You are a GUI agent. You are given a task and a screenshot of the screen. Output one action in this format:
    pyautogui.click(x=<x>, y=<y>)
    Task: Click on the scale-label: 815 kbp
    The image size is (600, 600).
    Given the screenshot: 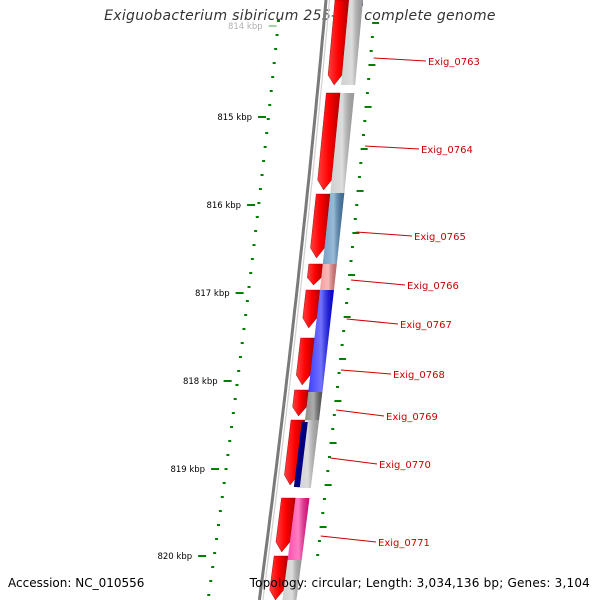 What is the action you would take?
    pyautogui.click(x=234, y=118)
    